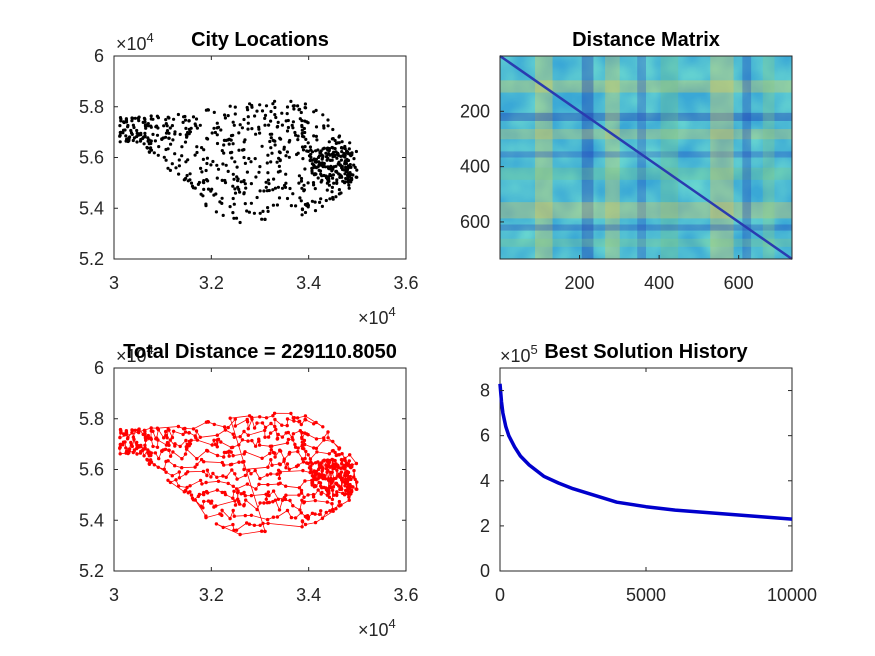  Describe the element at coordinates (114, 283) in the screenshot. I see `x-tick-label: 3` at that location.